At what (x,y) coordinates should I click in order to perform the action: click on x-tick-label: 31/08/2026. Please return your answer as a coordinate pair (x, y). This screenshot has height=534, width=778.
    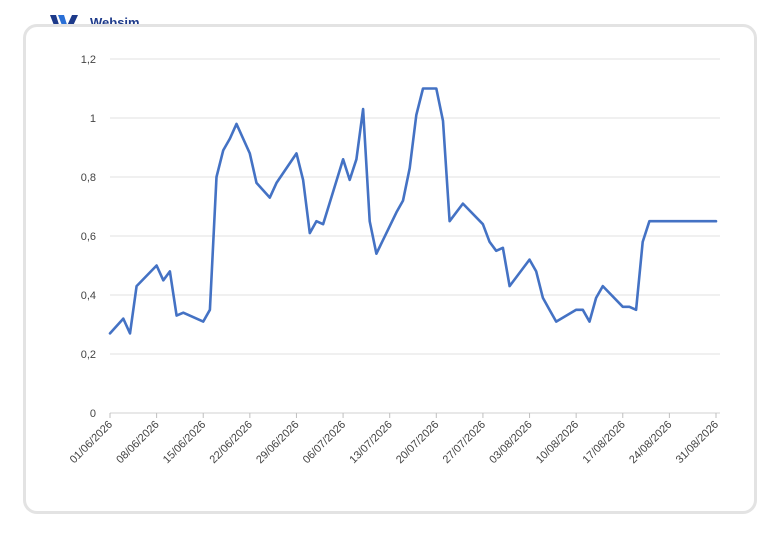
    Looking at the image, I should click on (697, 442).